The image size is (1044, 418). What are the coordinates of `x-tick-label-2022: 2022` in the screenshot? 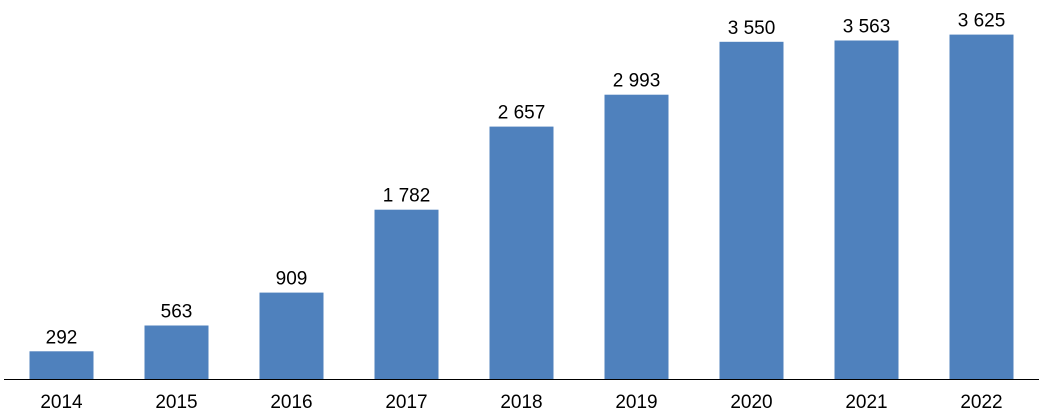 It's located at (981, 402).